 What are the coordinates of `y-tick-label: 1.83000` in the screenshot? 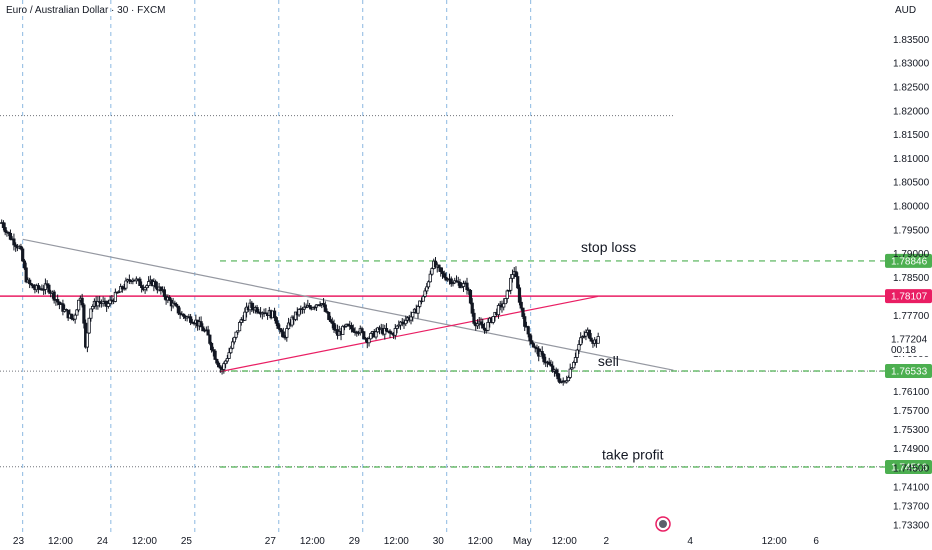 It's located at (911, 64).